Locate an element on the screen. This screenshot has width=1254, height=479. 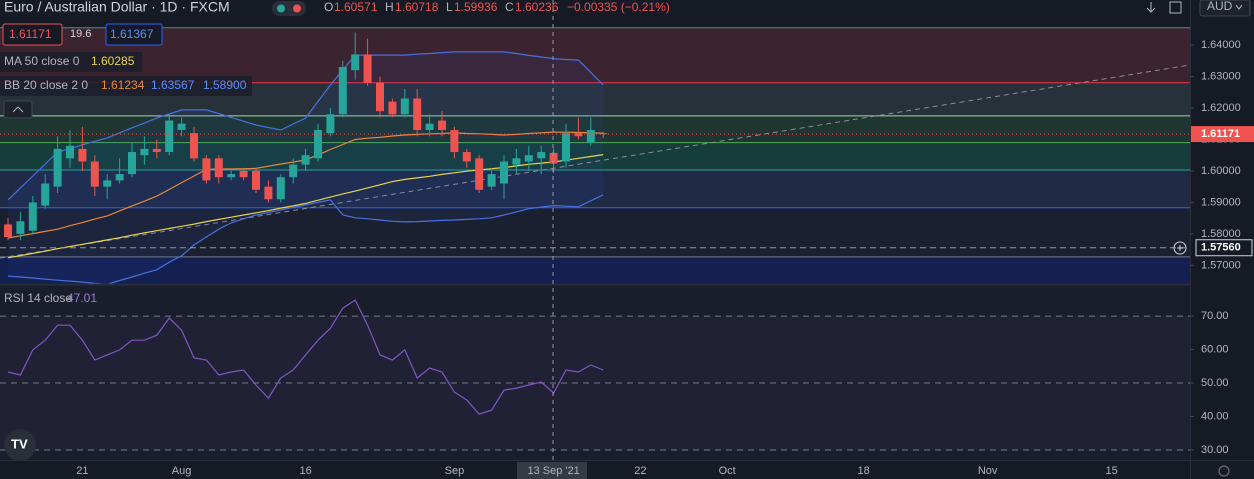
x-tick-label: 21 is located at coordinates (82, 471).